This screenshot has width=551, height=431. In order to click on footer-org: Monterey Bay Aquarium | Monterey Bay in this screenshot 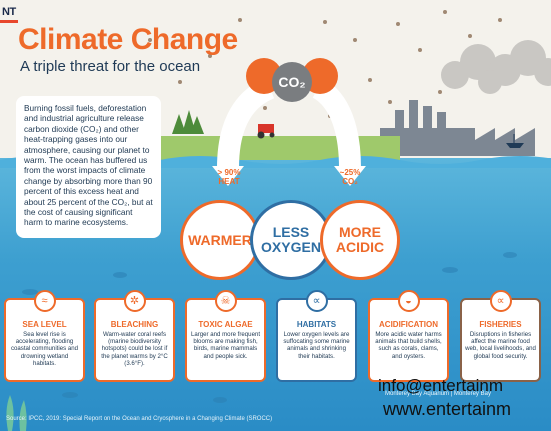, I will do `click(438, 394)`.